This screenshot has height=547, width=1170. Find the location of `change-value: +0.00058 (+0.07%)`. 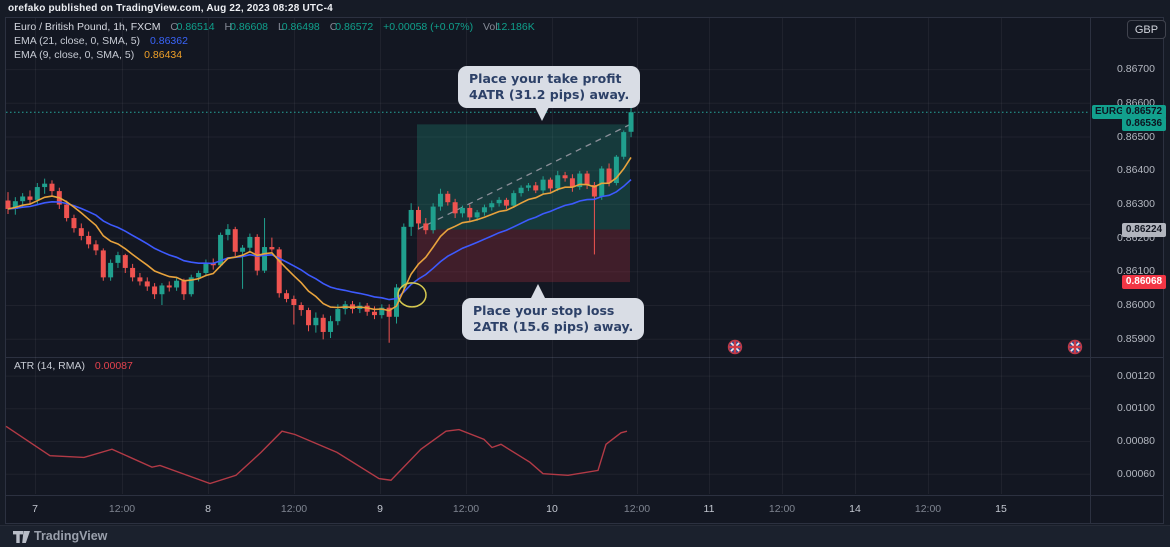

change-value: +0.00058 (+0.07%) is located at coordinates (428, 27).